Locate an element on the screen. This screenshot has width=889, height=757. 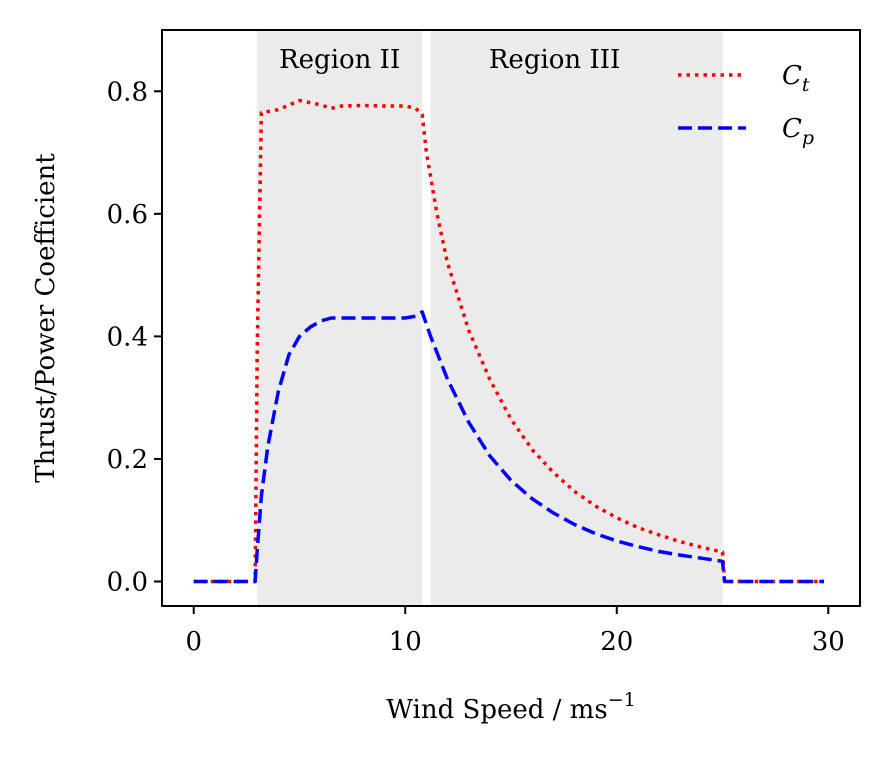
region-label-1: Region II is located at coordinates (339, 60).